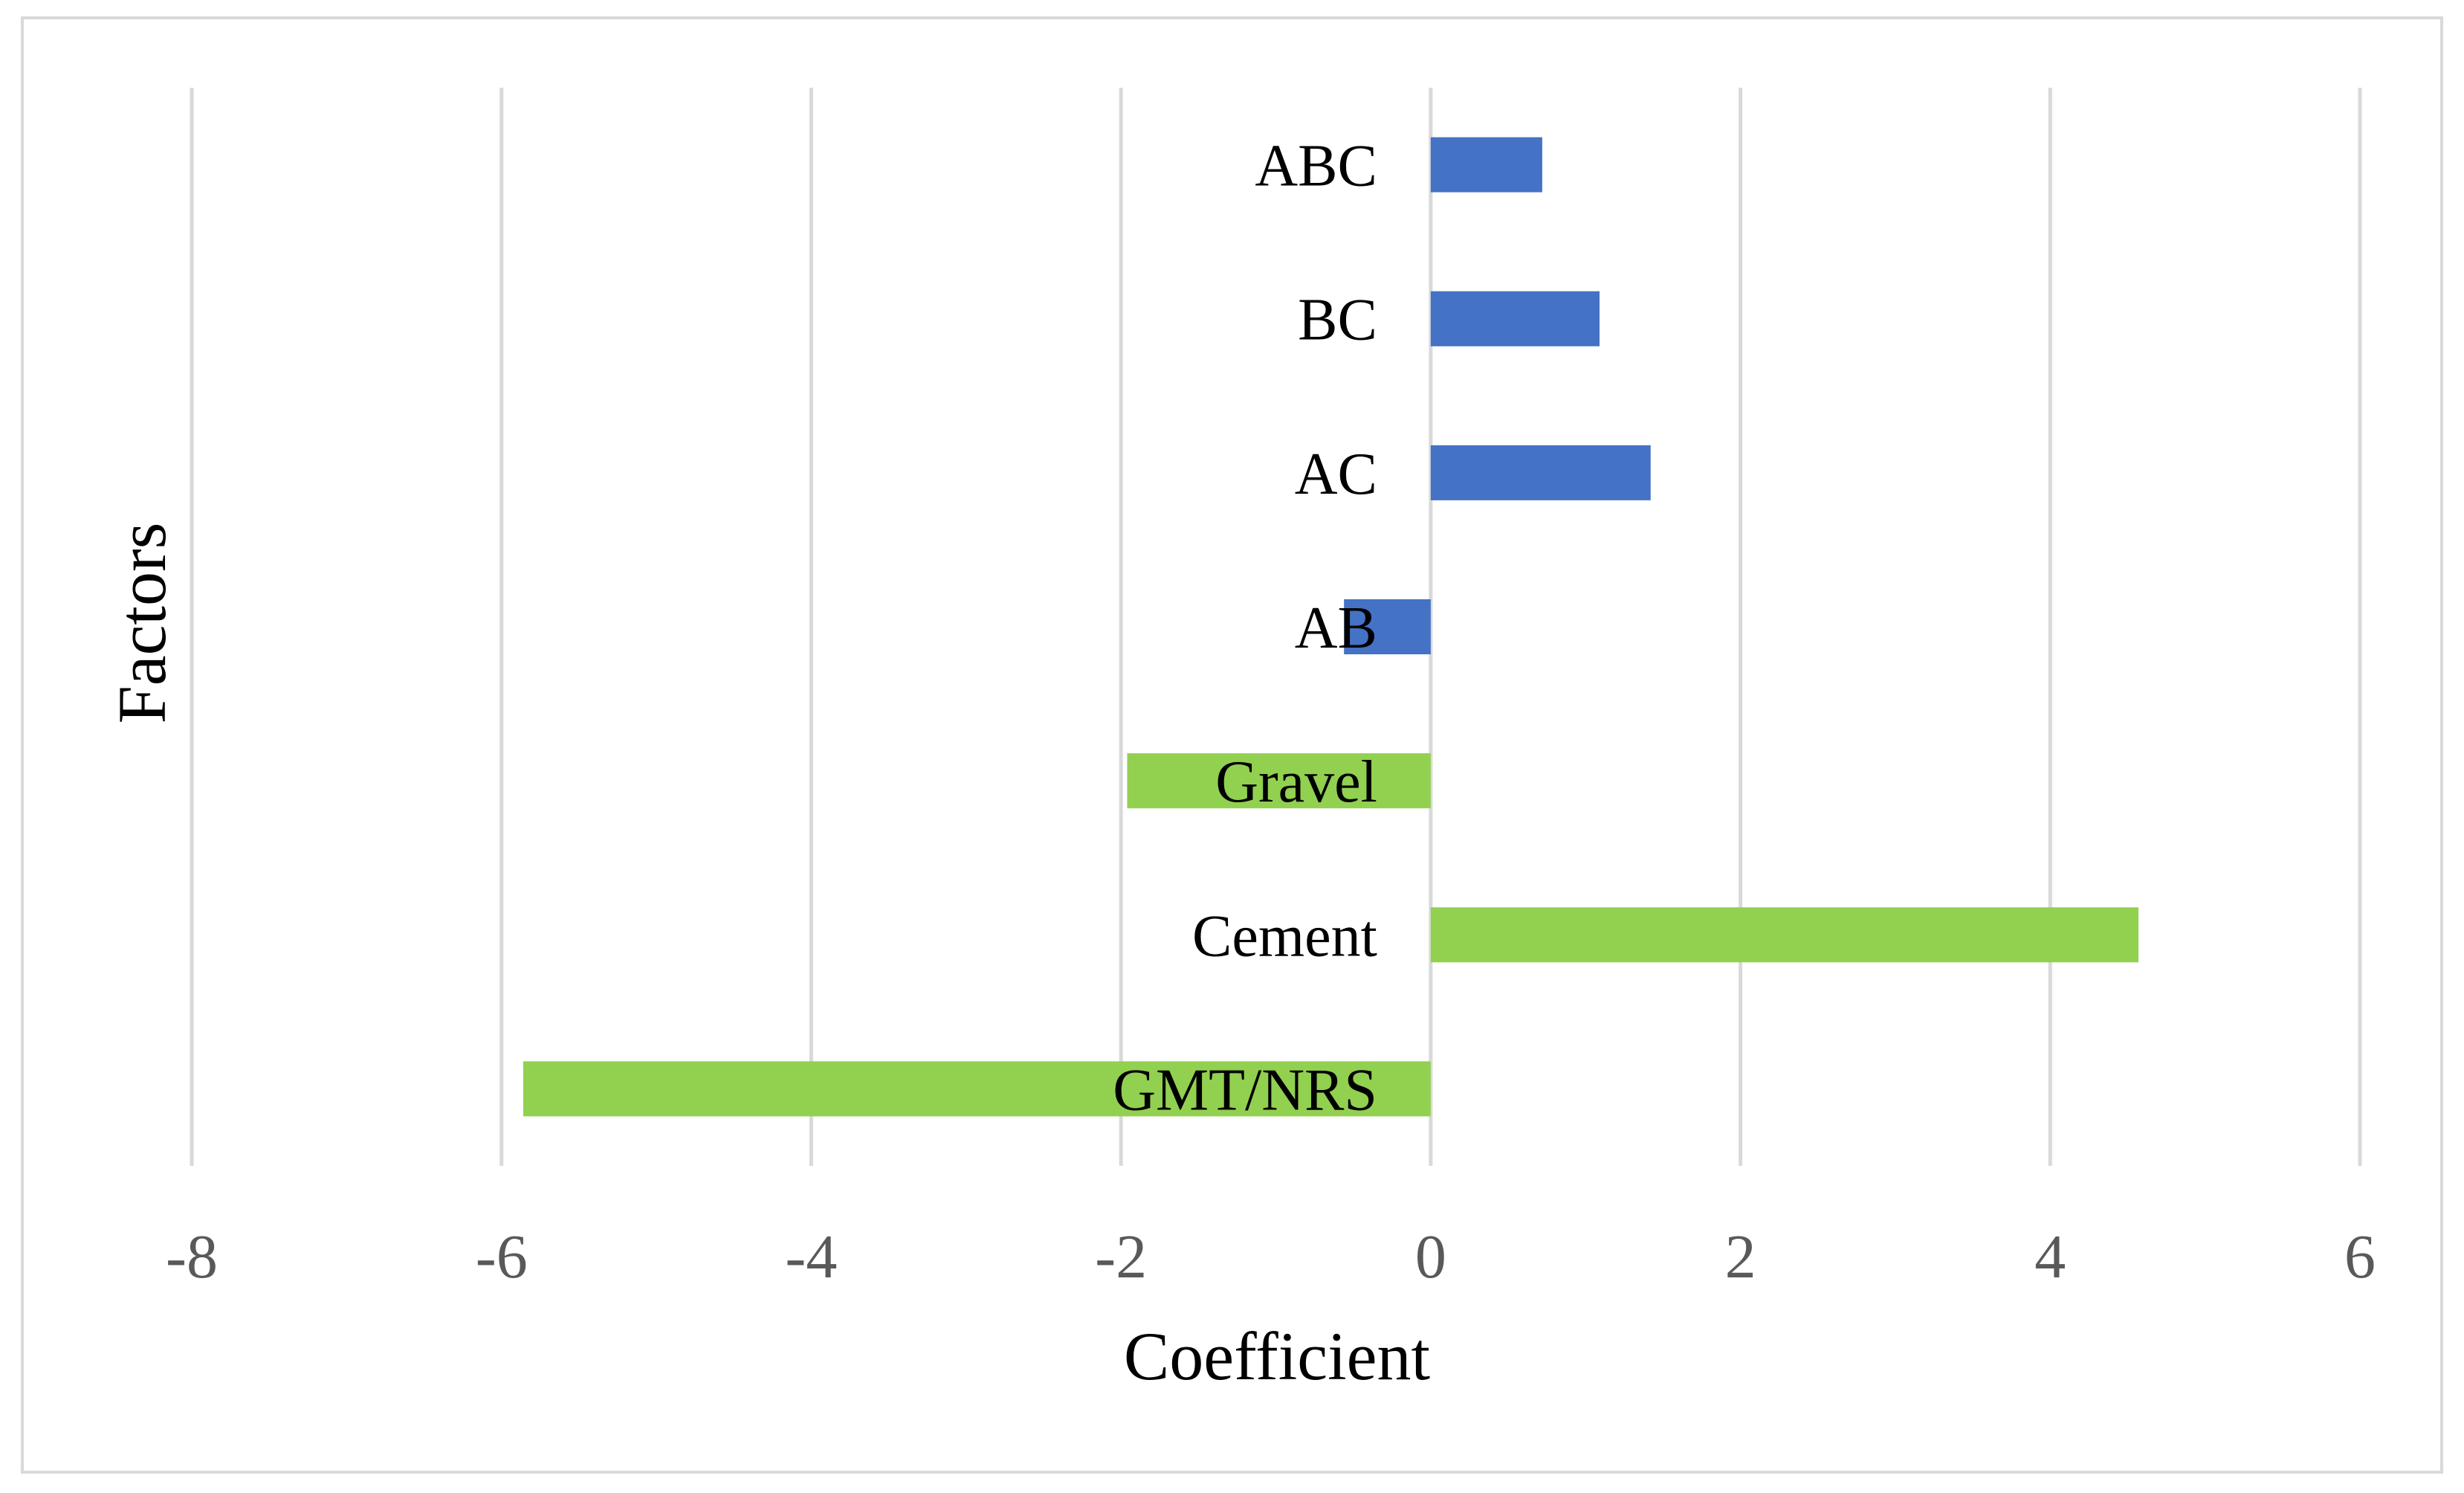 The image size is (2464, 1493). I want to click on bar-bc, so click(1515, 318).